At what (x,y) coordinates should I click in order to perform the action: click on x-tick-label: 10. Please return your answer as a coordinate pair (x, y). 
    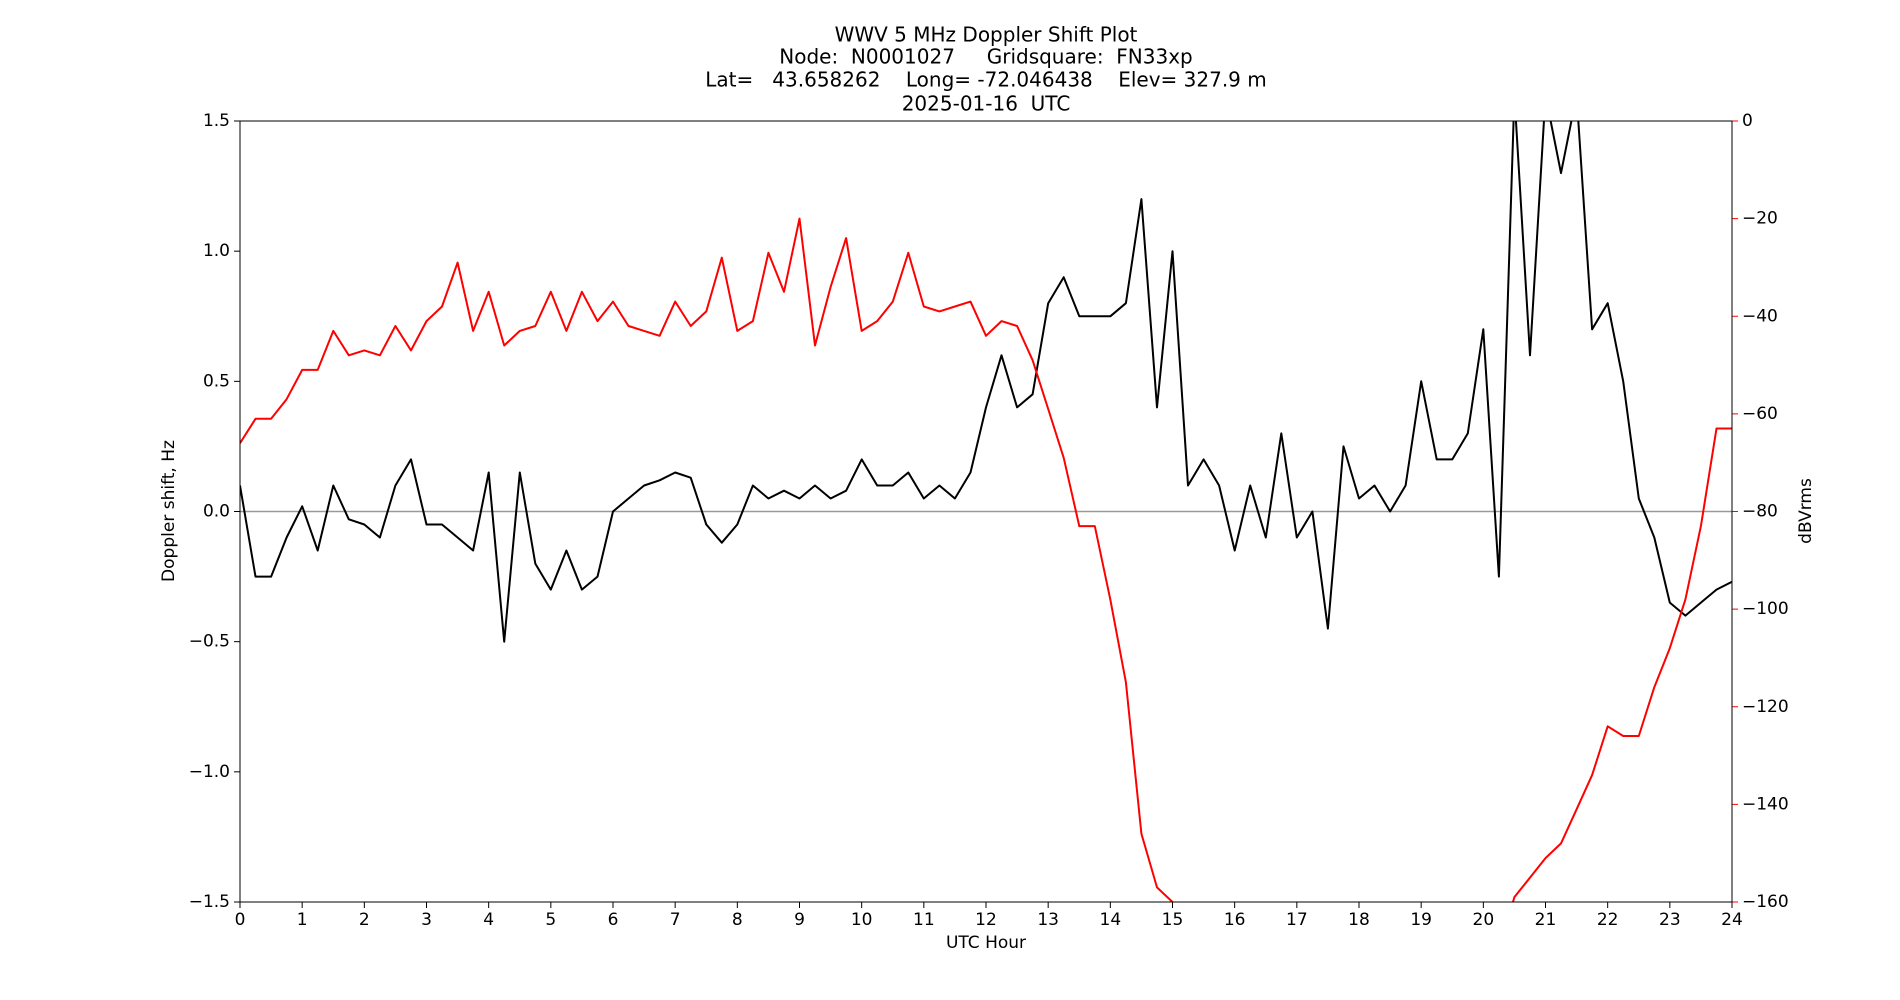
    Looking at the image, I should click on (862, 920).